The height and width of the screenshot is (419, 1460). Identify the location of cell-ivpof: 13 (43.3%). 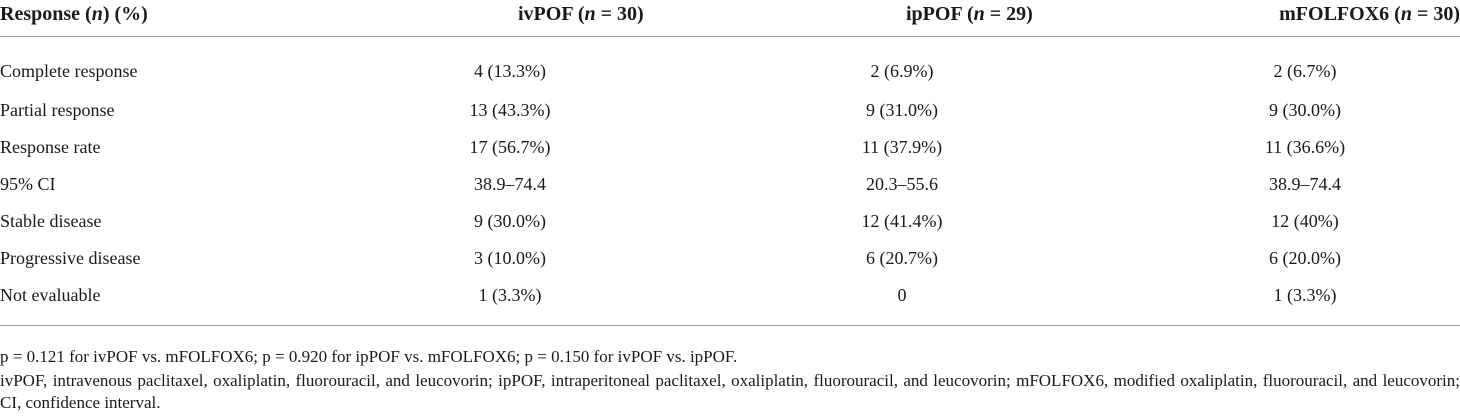
(635, 109).